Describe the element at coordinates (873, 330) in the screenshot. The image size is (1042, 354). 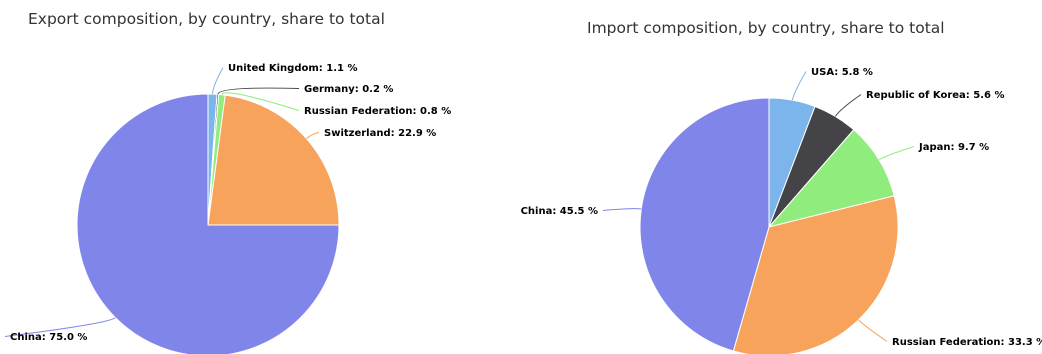
I see `import-connector-russian-federation` at that location.